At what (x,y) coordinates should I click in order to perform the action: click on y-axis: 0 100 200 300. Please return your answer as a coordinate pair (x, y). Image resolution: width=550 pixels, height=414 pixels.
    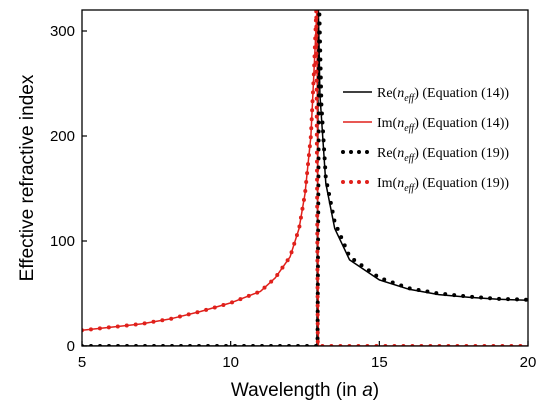
    Looking at the image, I should click on (68, 189).